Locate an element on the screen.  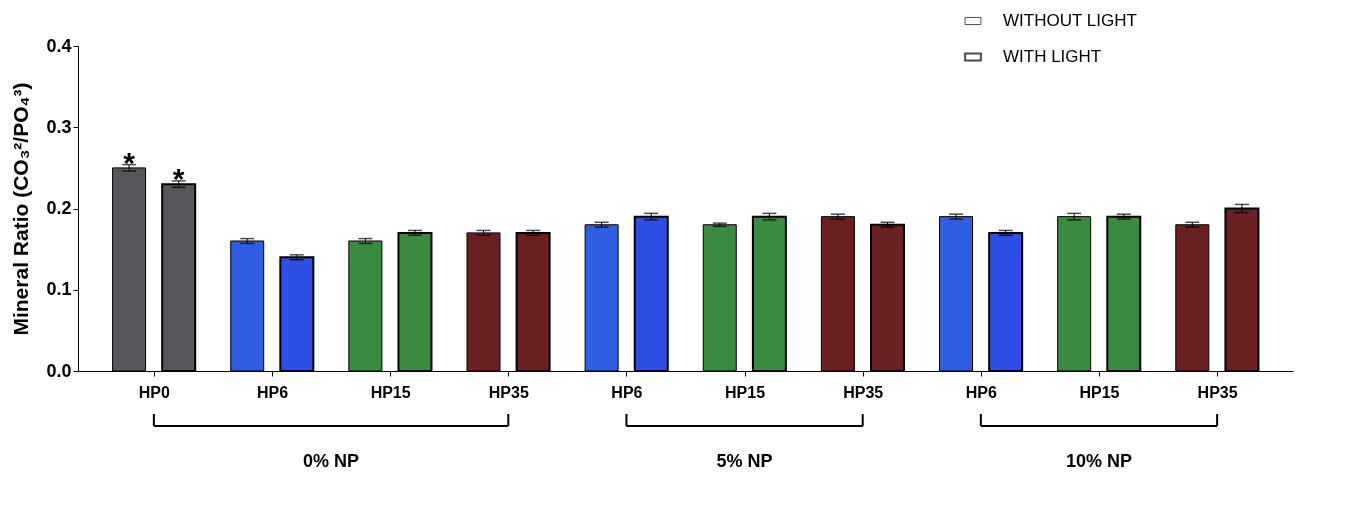
text: 5% NP is located at coordinates (744, 461).